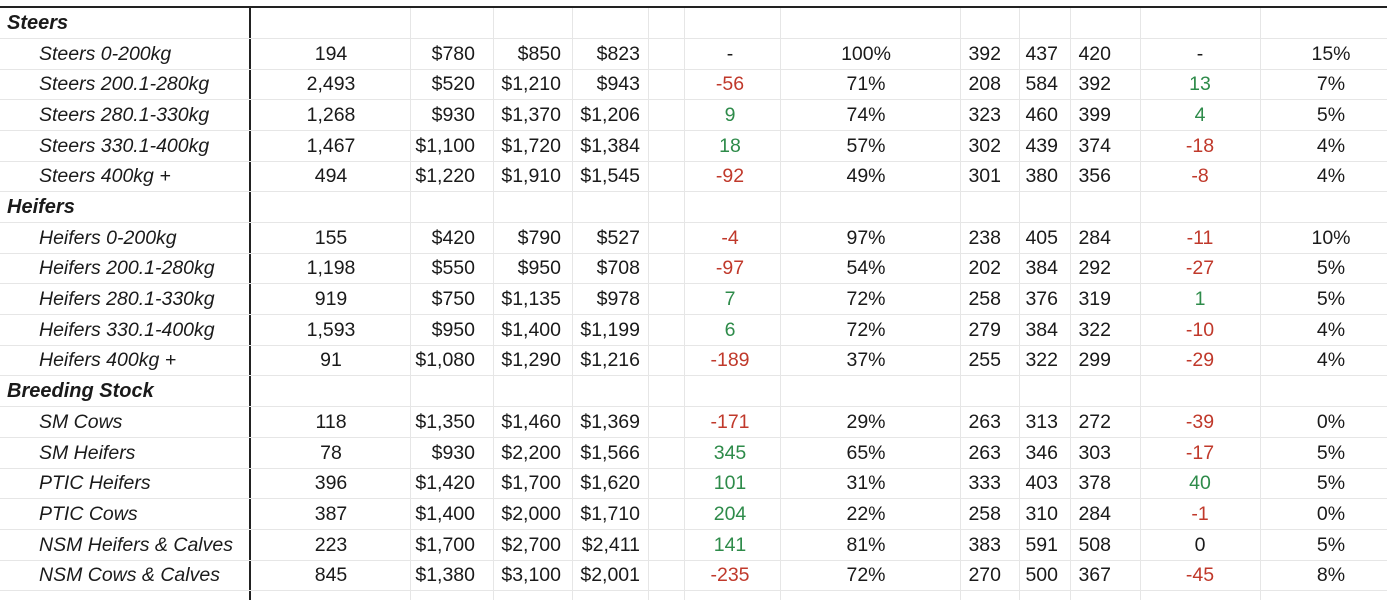  Describe the element at coordinates (1041, 513) in the screenshot. I see `cents-max-cell: 310` at that location.